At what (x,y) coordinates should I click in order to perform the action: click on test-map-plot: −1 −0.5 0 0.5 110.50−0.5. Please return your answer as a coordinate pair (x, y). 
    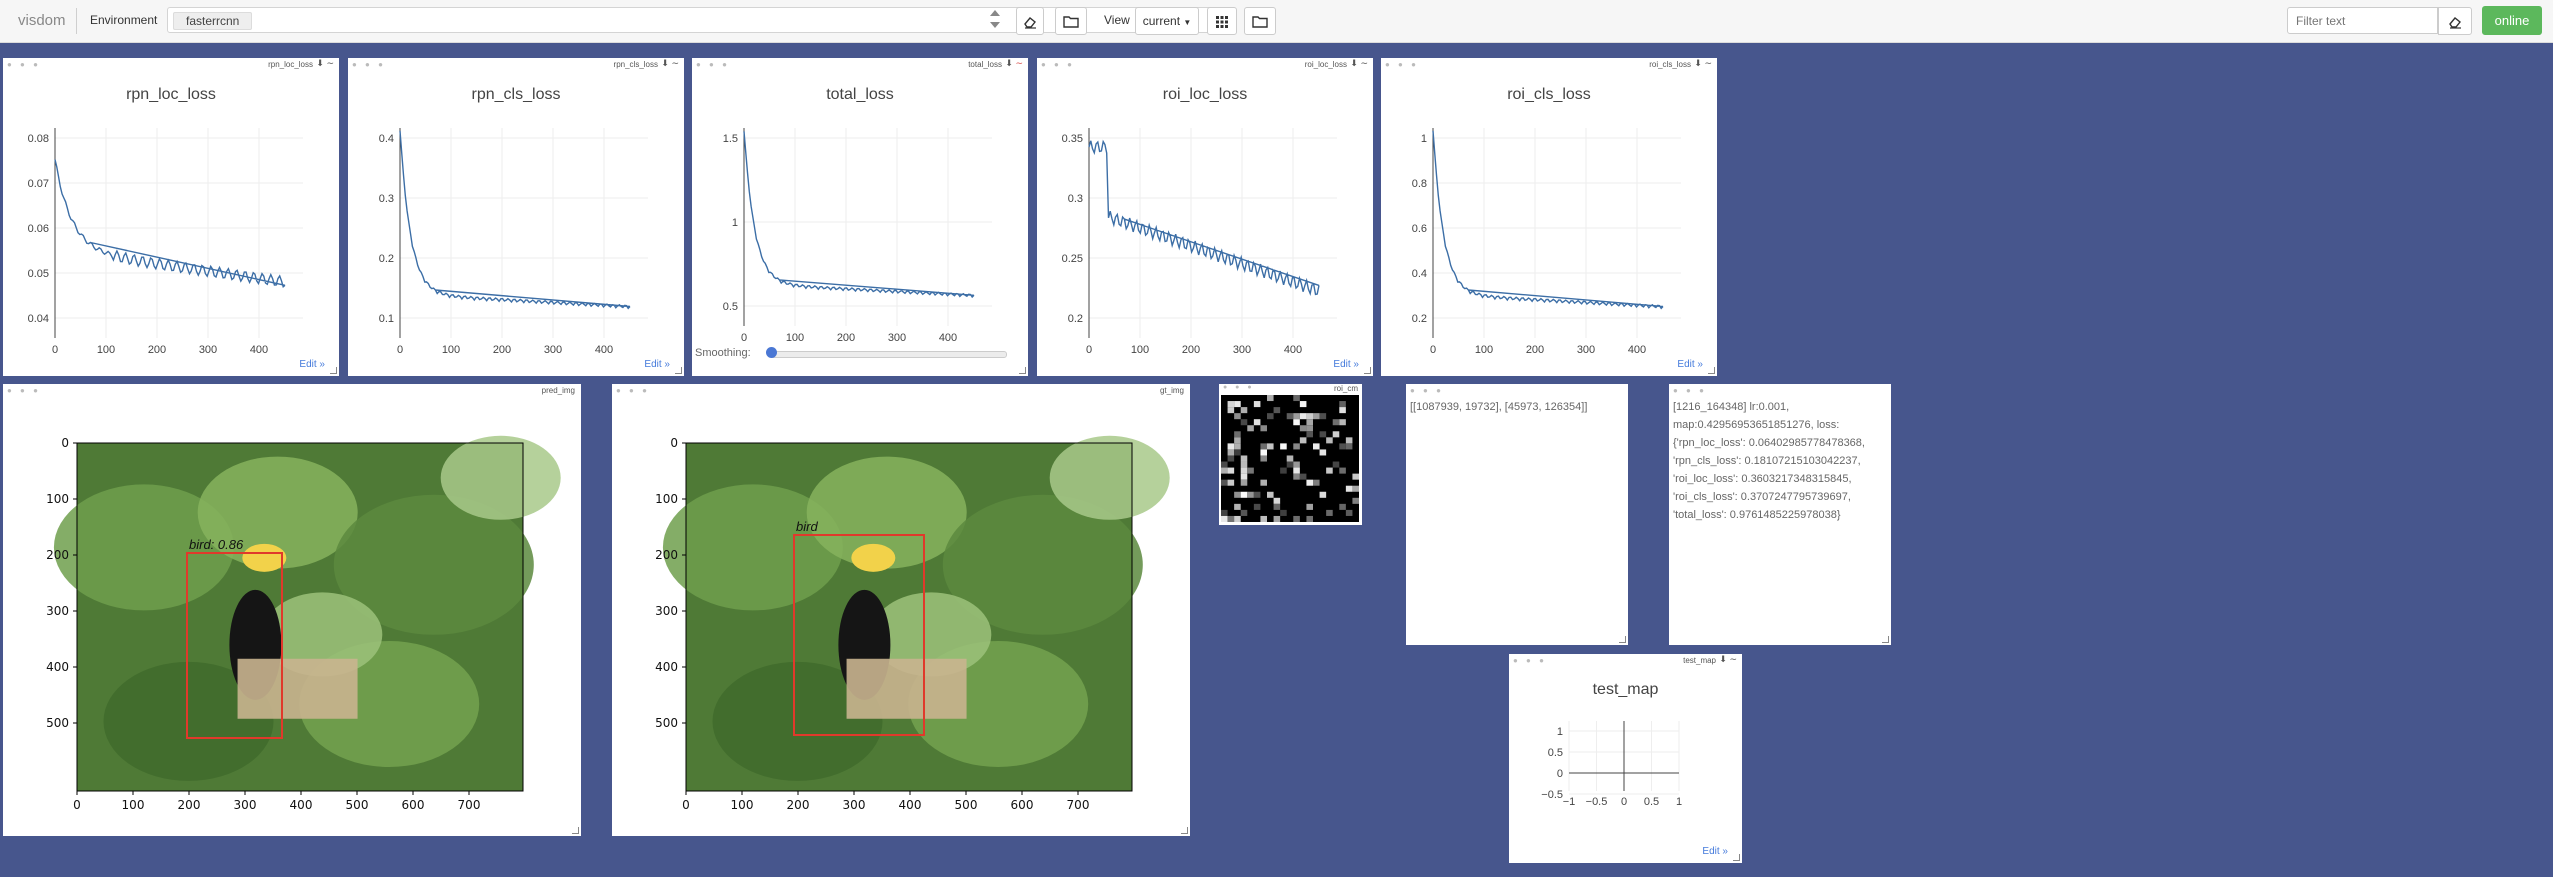
    Looking at the image, I should click on (1625, 779).